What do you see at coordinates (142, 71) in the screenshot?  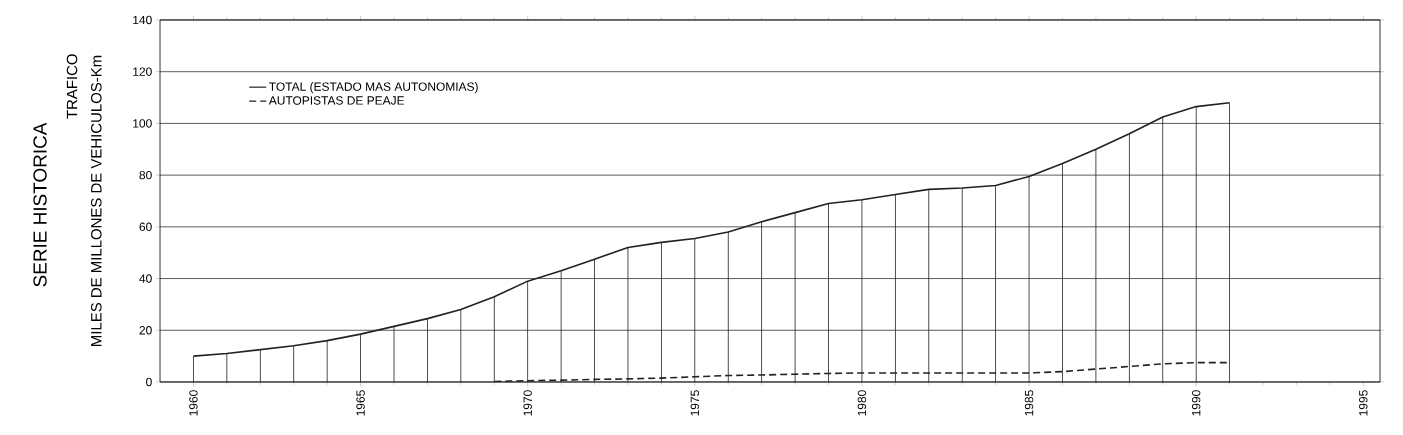 I see `y-tick-label: 120` at bounding box center [142, 71].